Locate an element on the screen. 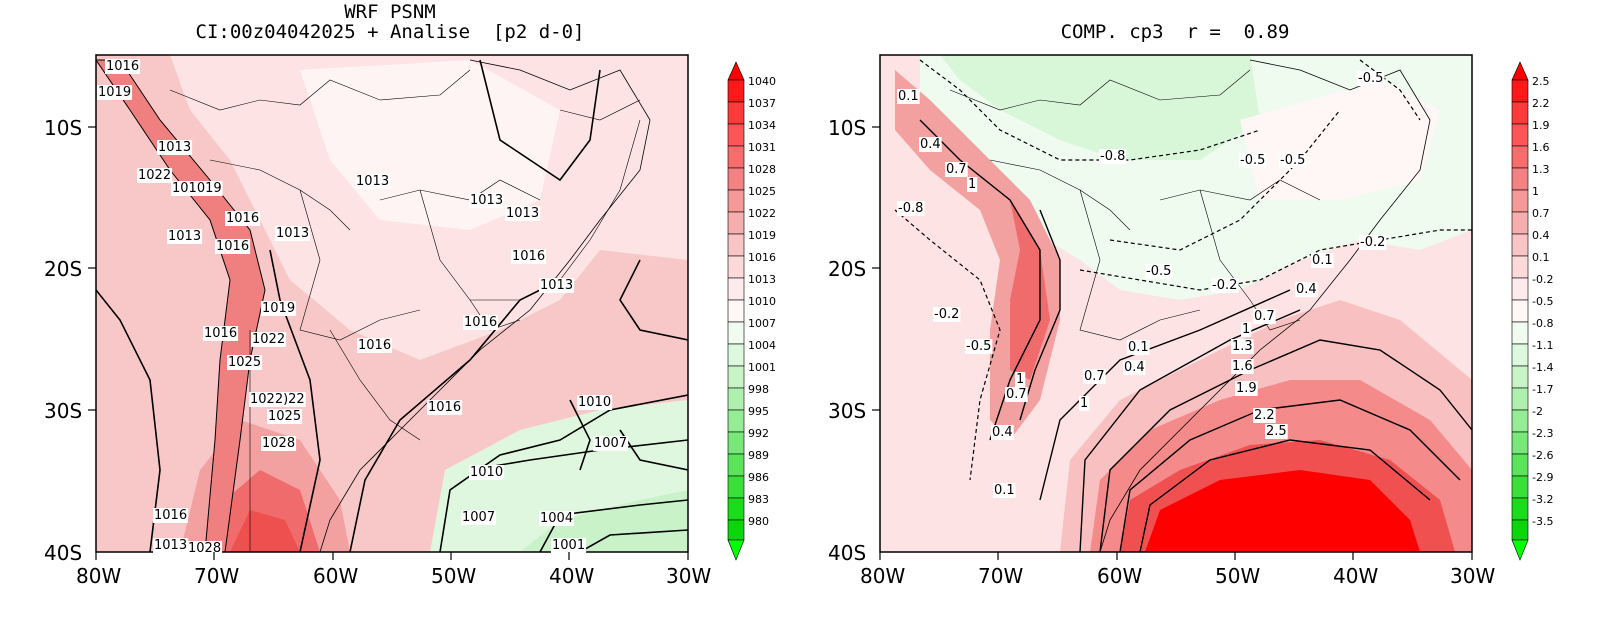 Image resolution: width=1604 pixels, height=620 pixels. right-cb-label: -2 is located at coordinates (1537, 411).